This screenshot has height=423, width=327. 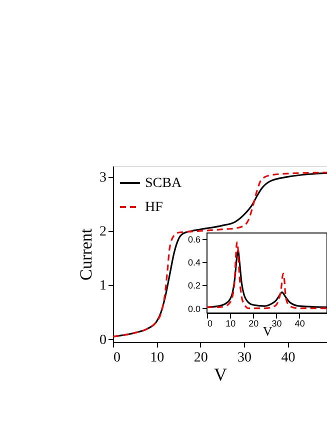 What do you see at coordinates (154, 207) in the screenshot?
I see `legend-label: HF` at bounding box center [154, 207].